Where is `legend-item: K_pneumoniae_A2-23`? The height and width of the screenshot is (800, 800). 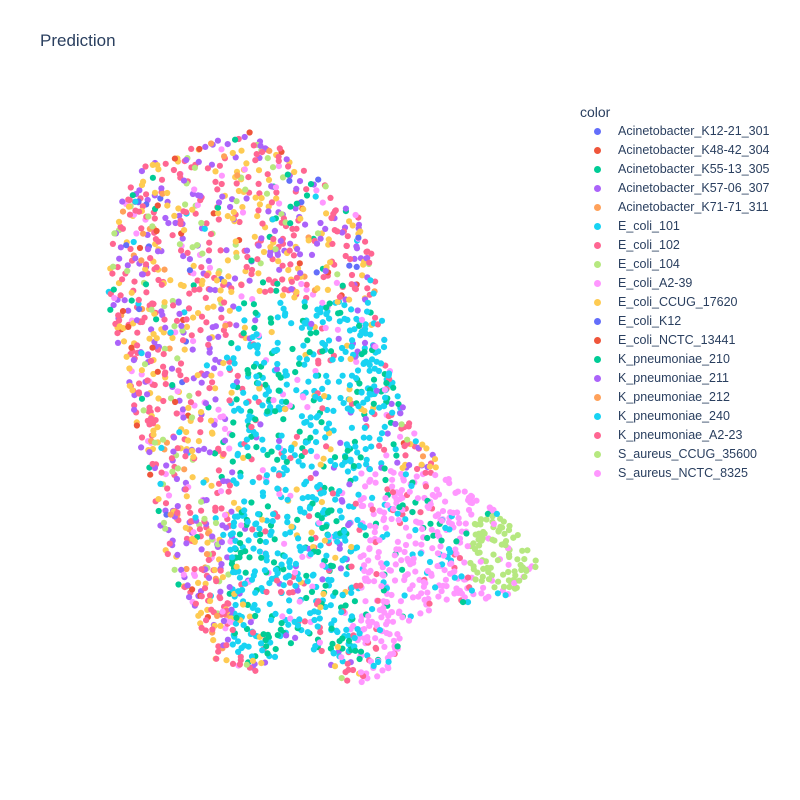
legend-item: K_pneumoniae_A2-23 is located at coordinates (661, 435).